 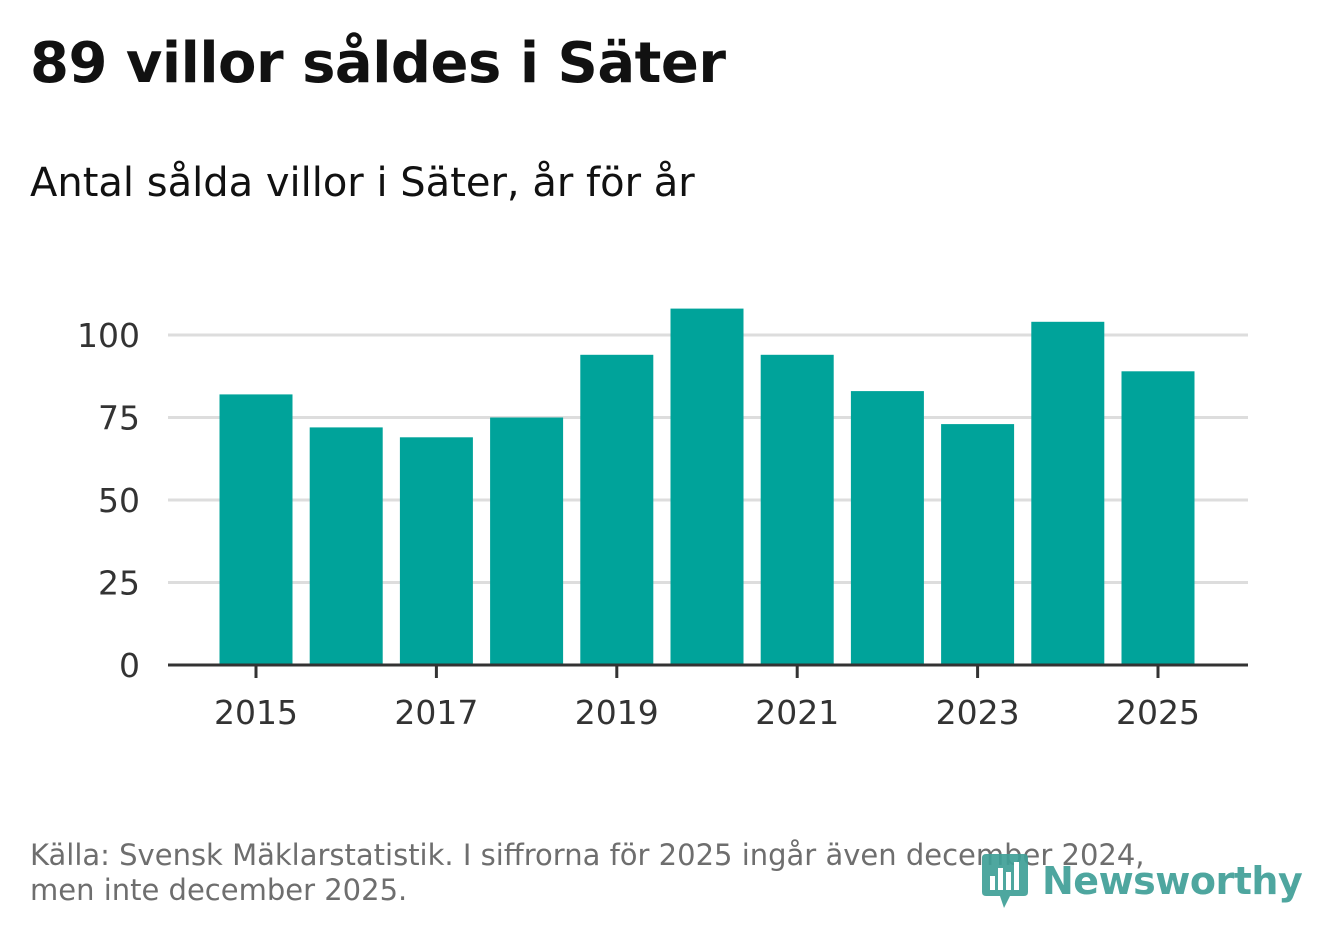 What do you see at coordinates (436, 551) in the screenshot?
I see `bar-2017` at bounding box center [436, 551].